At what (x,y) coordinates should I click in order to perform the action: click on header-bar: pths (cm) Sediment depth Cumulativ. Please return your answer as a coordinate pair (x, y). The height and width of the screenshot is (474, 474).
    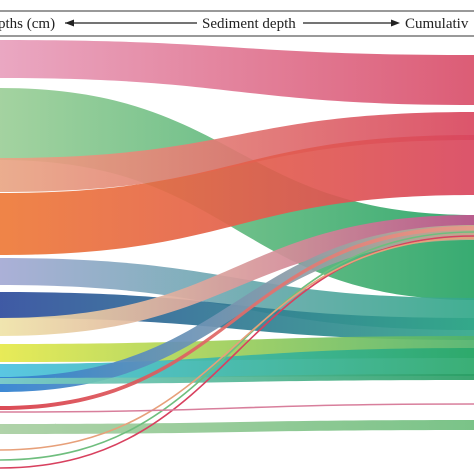
    Looking at the image, I should click on (237, 23).